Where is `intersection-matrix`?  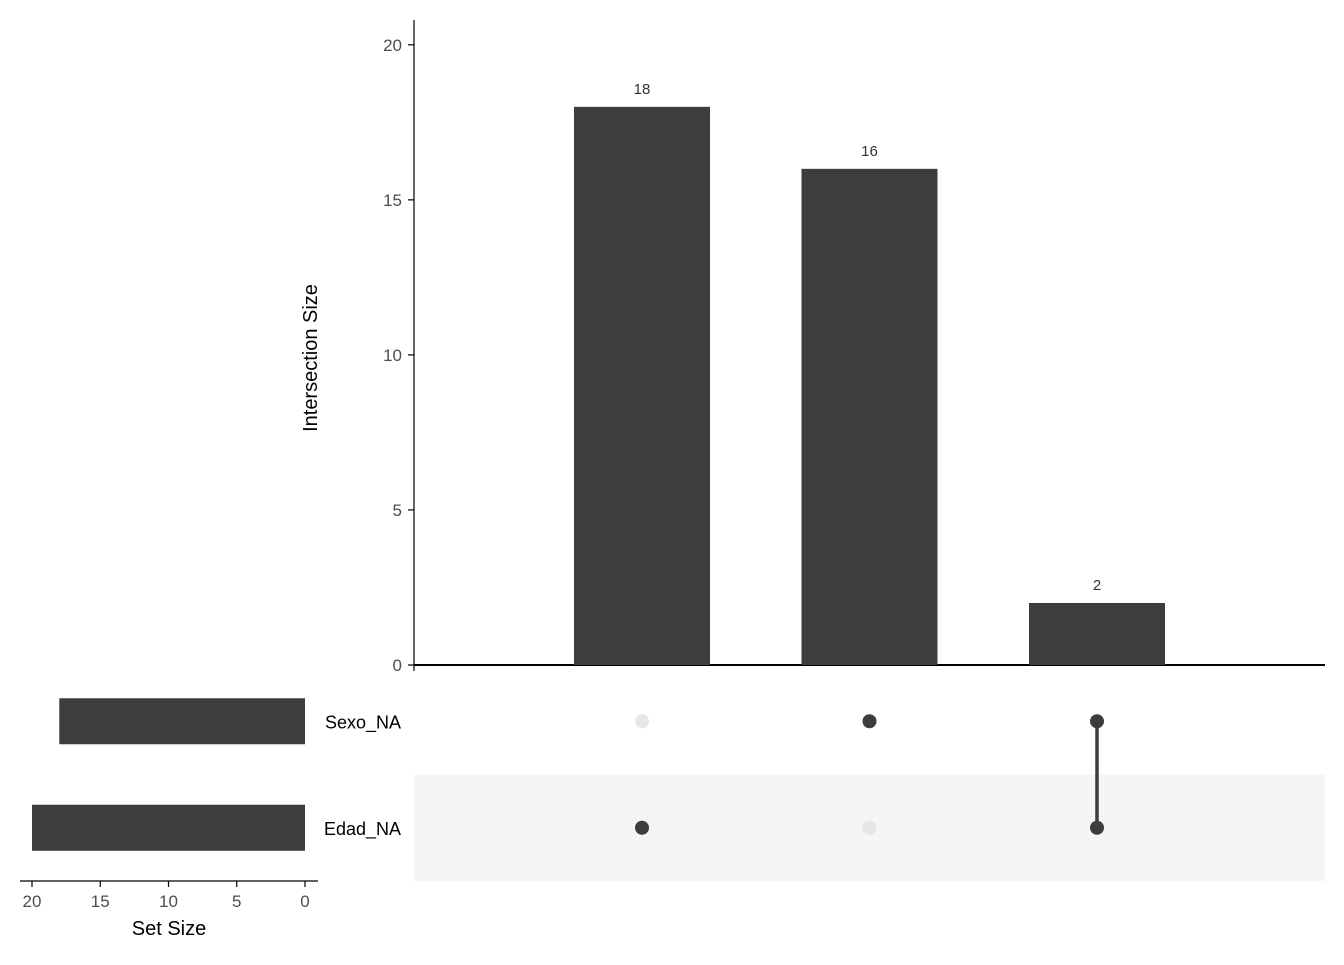
intersection-matrix is located at coordinates (869, 774).